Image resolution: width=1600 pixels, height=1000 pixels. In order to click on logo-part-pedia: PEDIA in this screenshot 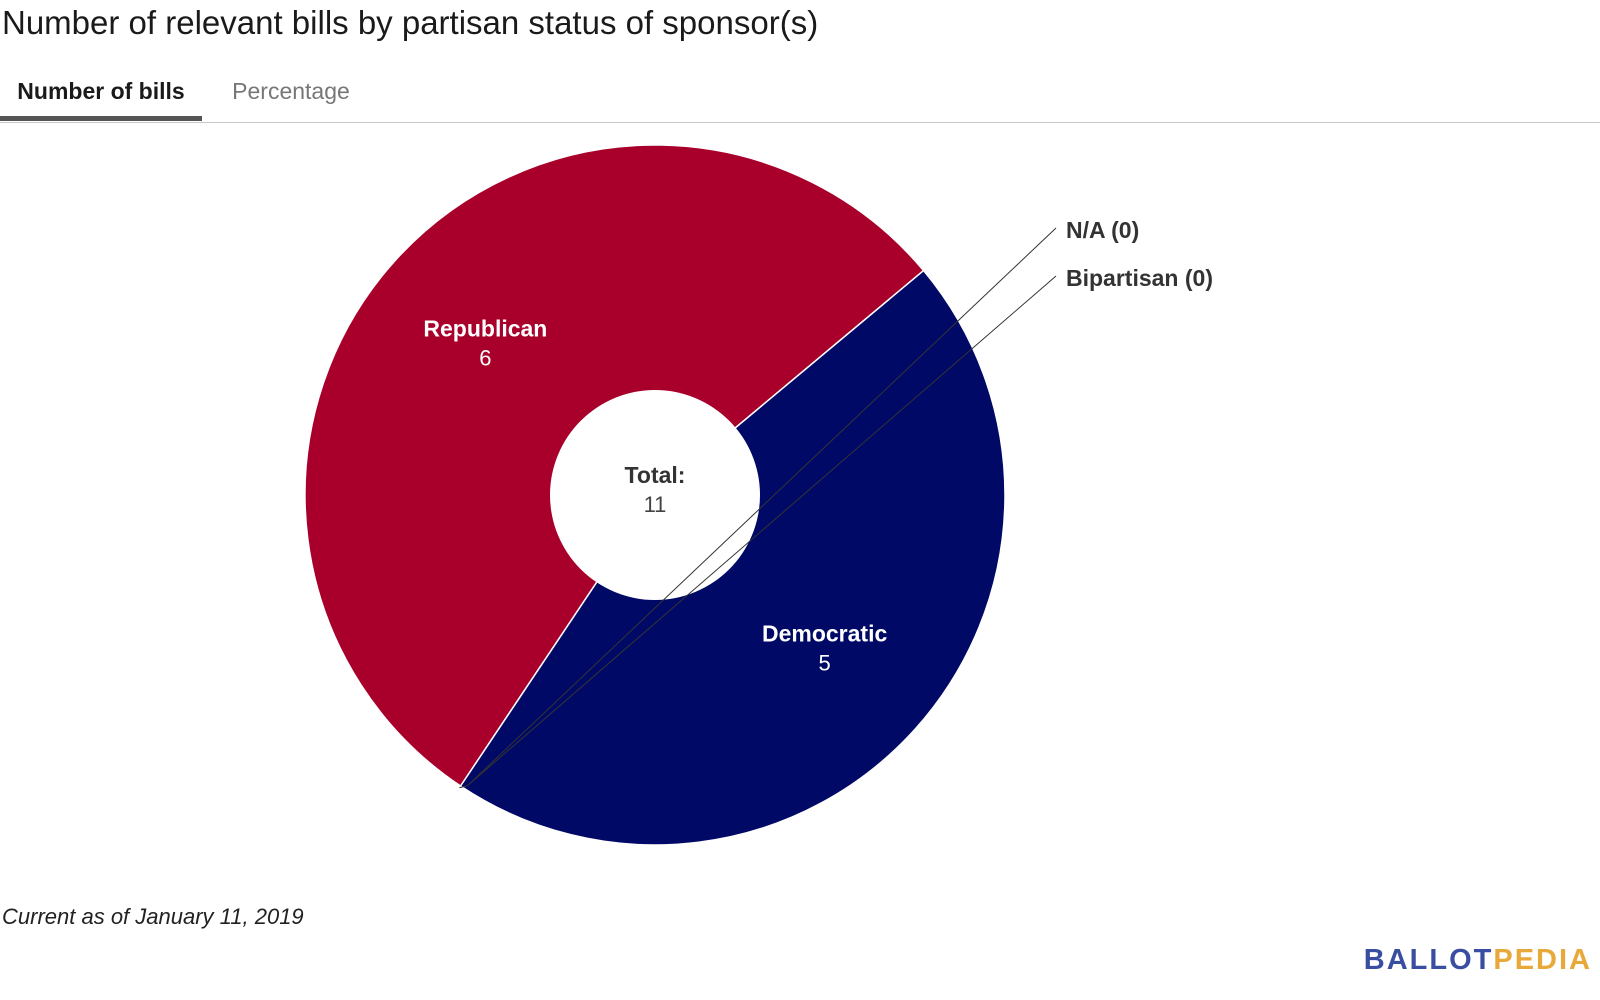, I will do `click(1542, 960)`.